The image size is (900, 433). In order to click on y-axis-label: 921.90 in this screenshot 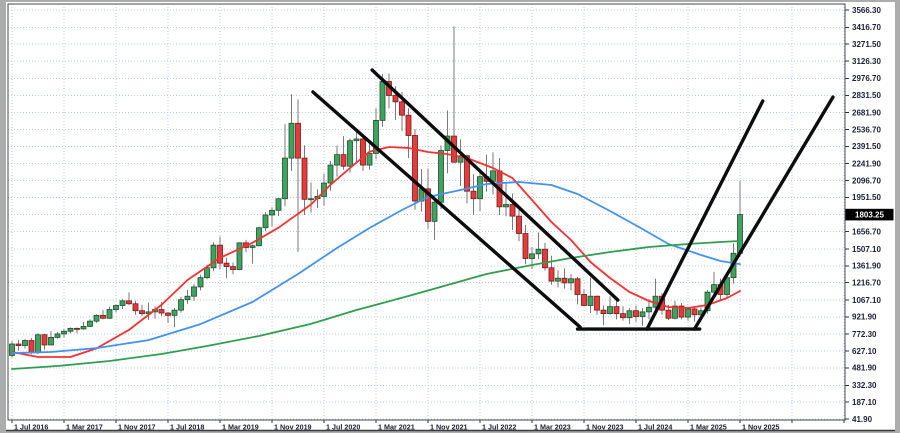, I will do `click(864, 317)`.